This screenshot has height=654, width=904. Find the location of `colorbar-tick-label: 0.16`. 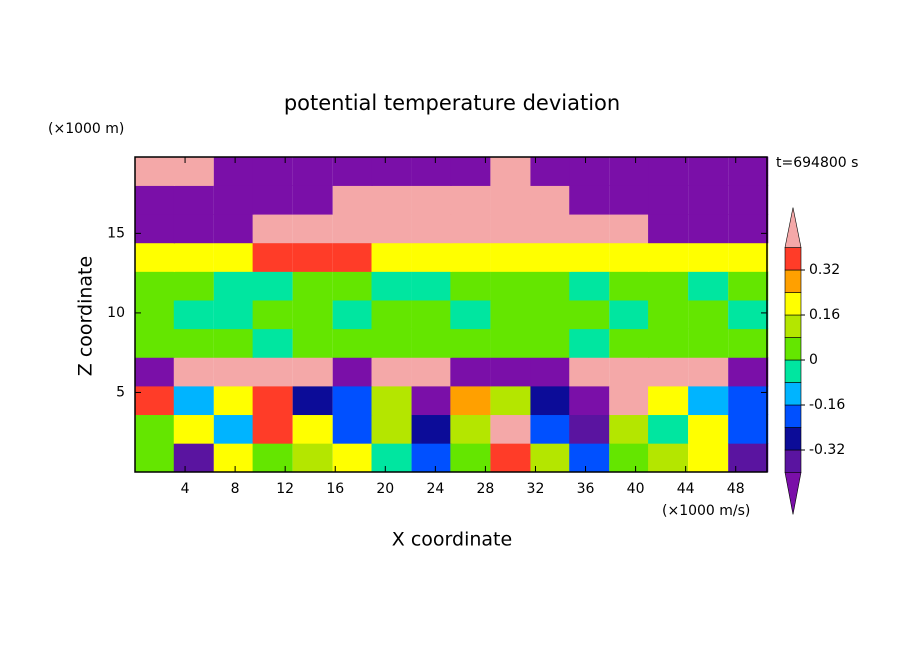

colorbar-tick-label: 0.16 is located at coordinates (824, 315).